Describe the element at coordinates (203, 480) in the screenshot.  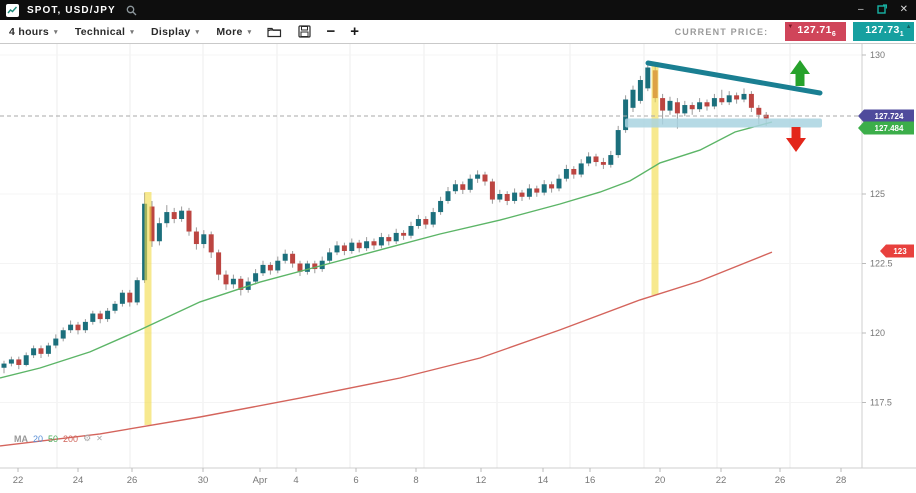
I see `x-tick-label: 30` at that location.